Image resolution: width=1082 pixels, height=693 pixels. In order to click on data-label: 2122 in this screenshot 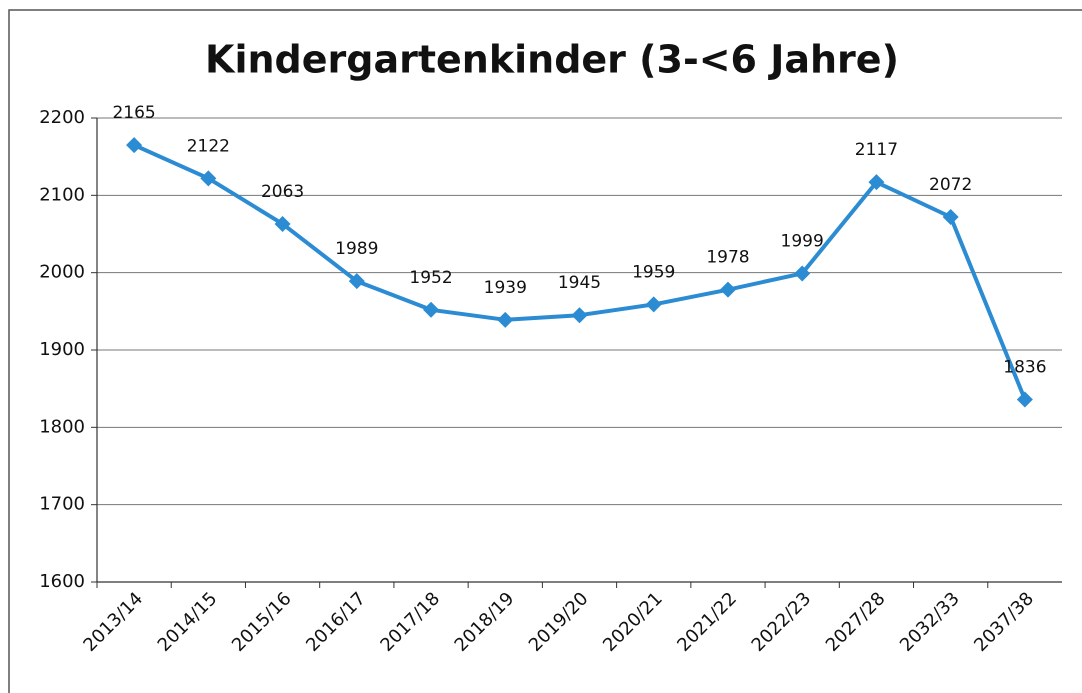, I will do `click(208, 146)`.